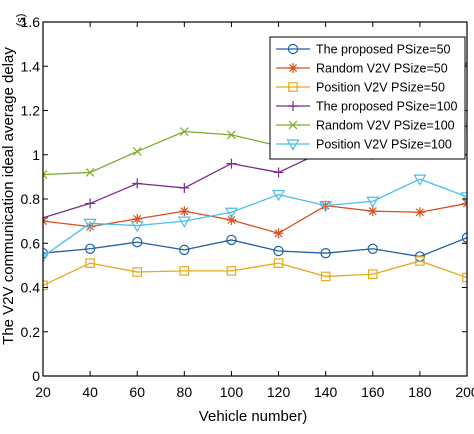 The height and width of the screenshot is (434, 474). Describe the element at coordinates (420, 392) in the screenshot. I see `x-tick-label: 180` at that location.